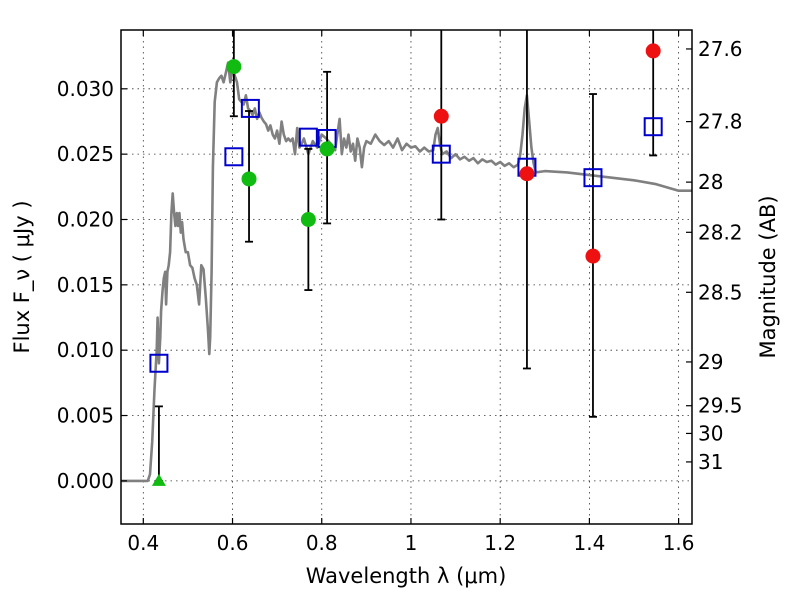 The height and width of the screenshot is (600, 800). Describe the element at coordinates (720, 122) in the screenshot. I see `magnitude-tick-label: 27.8` at that location.